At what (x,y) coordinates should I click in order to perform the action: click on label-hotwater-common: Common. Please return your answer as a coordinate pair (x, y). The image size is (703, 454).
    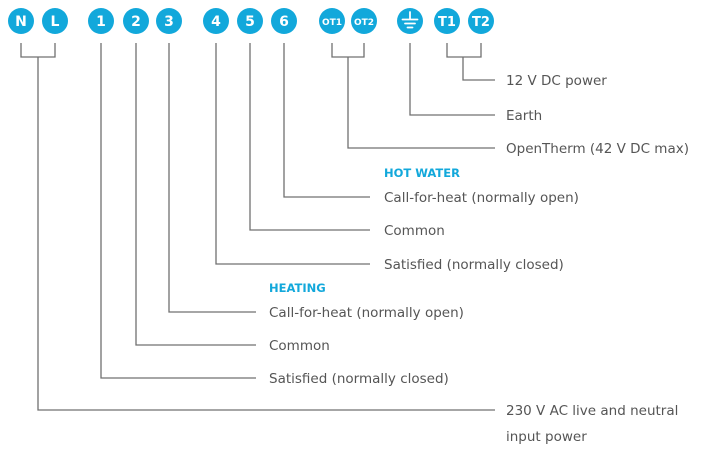
    Looking at the image, I should click on (414, 231).